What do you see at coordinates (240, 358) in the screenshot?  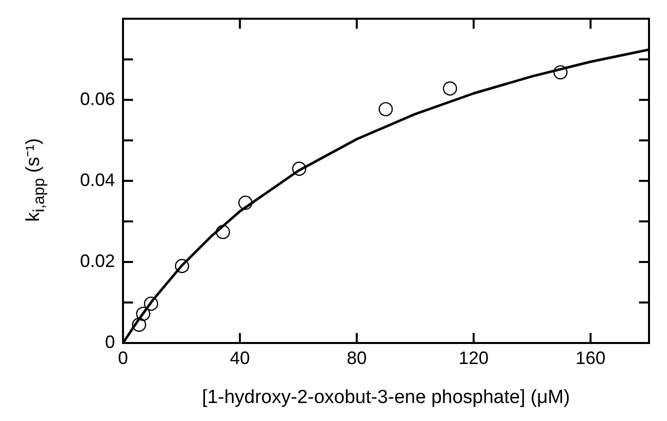 I see `x-tick-label: 40` at bounding box center [240, 358].